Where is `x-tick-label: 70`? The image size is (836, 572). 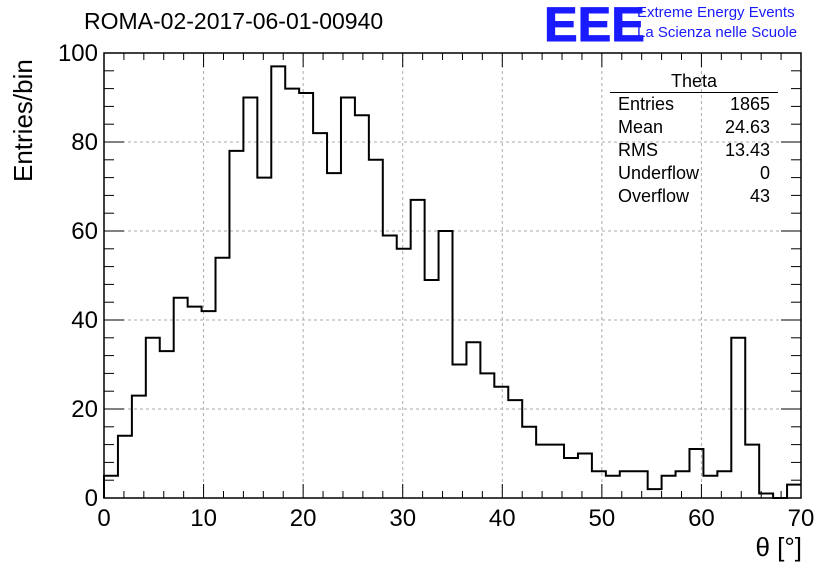
x-tick-label: 70 is located at coordinates (801, 518).